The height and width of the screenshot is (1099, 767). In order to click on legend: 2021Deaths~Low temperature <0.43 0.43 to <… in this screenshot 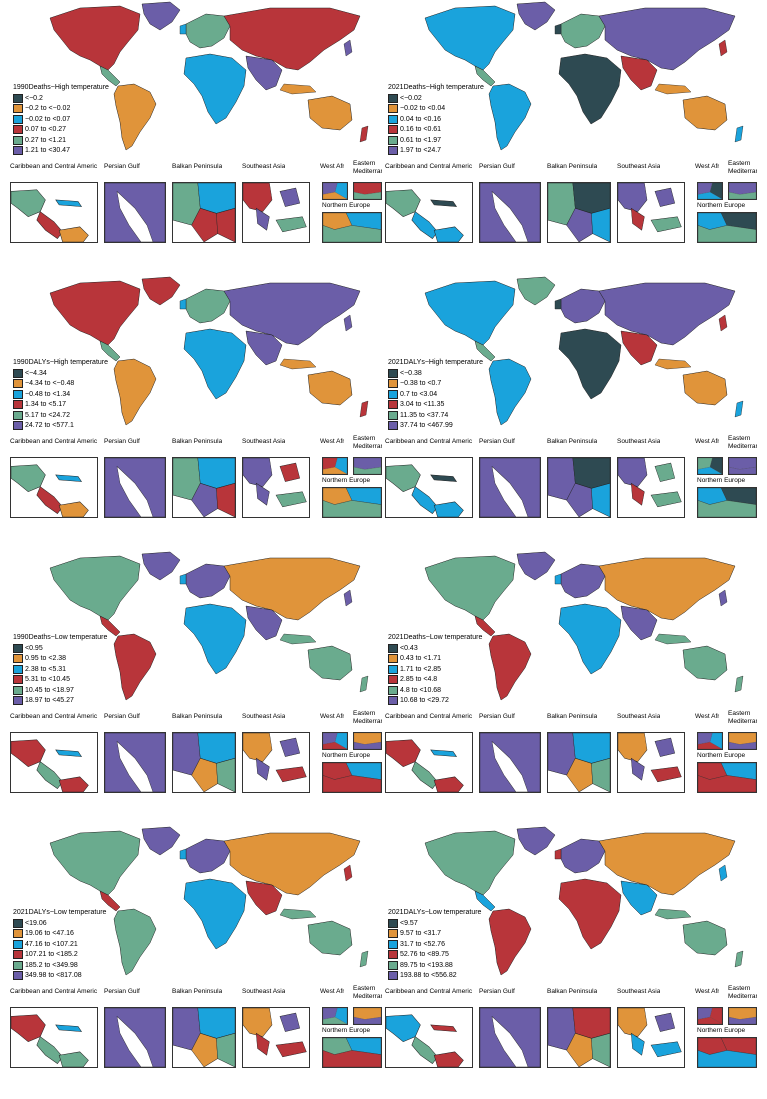, I will do `click(435, 670)`.